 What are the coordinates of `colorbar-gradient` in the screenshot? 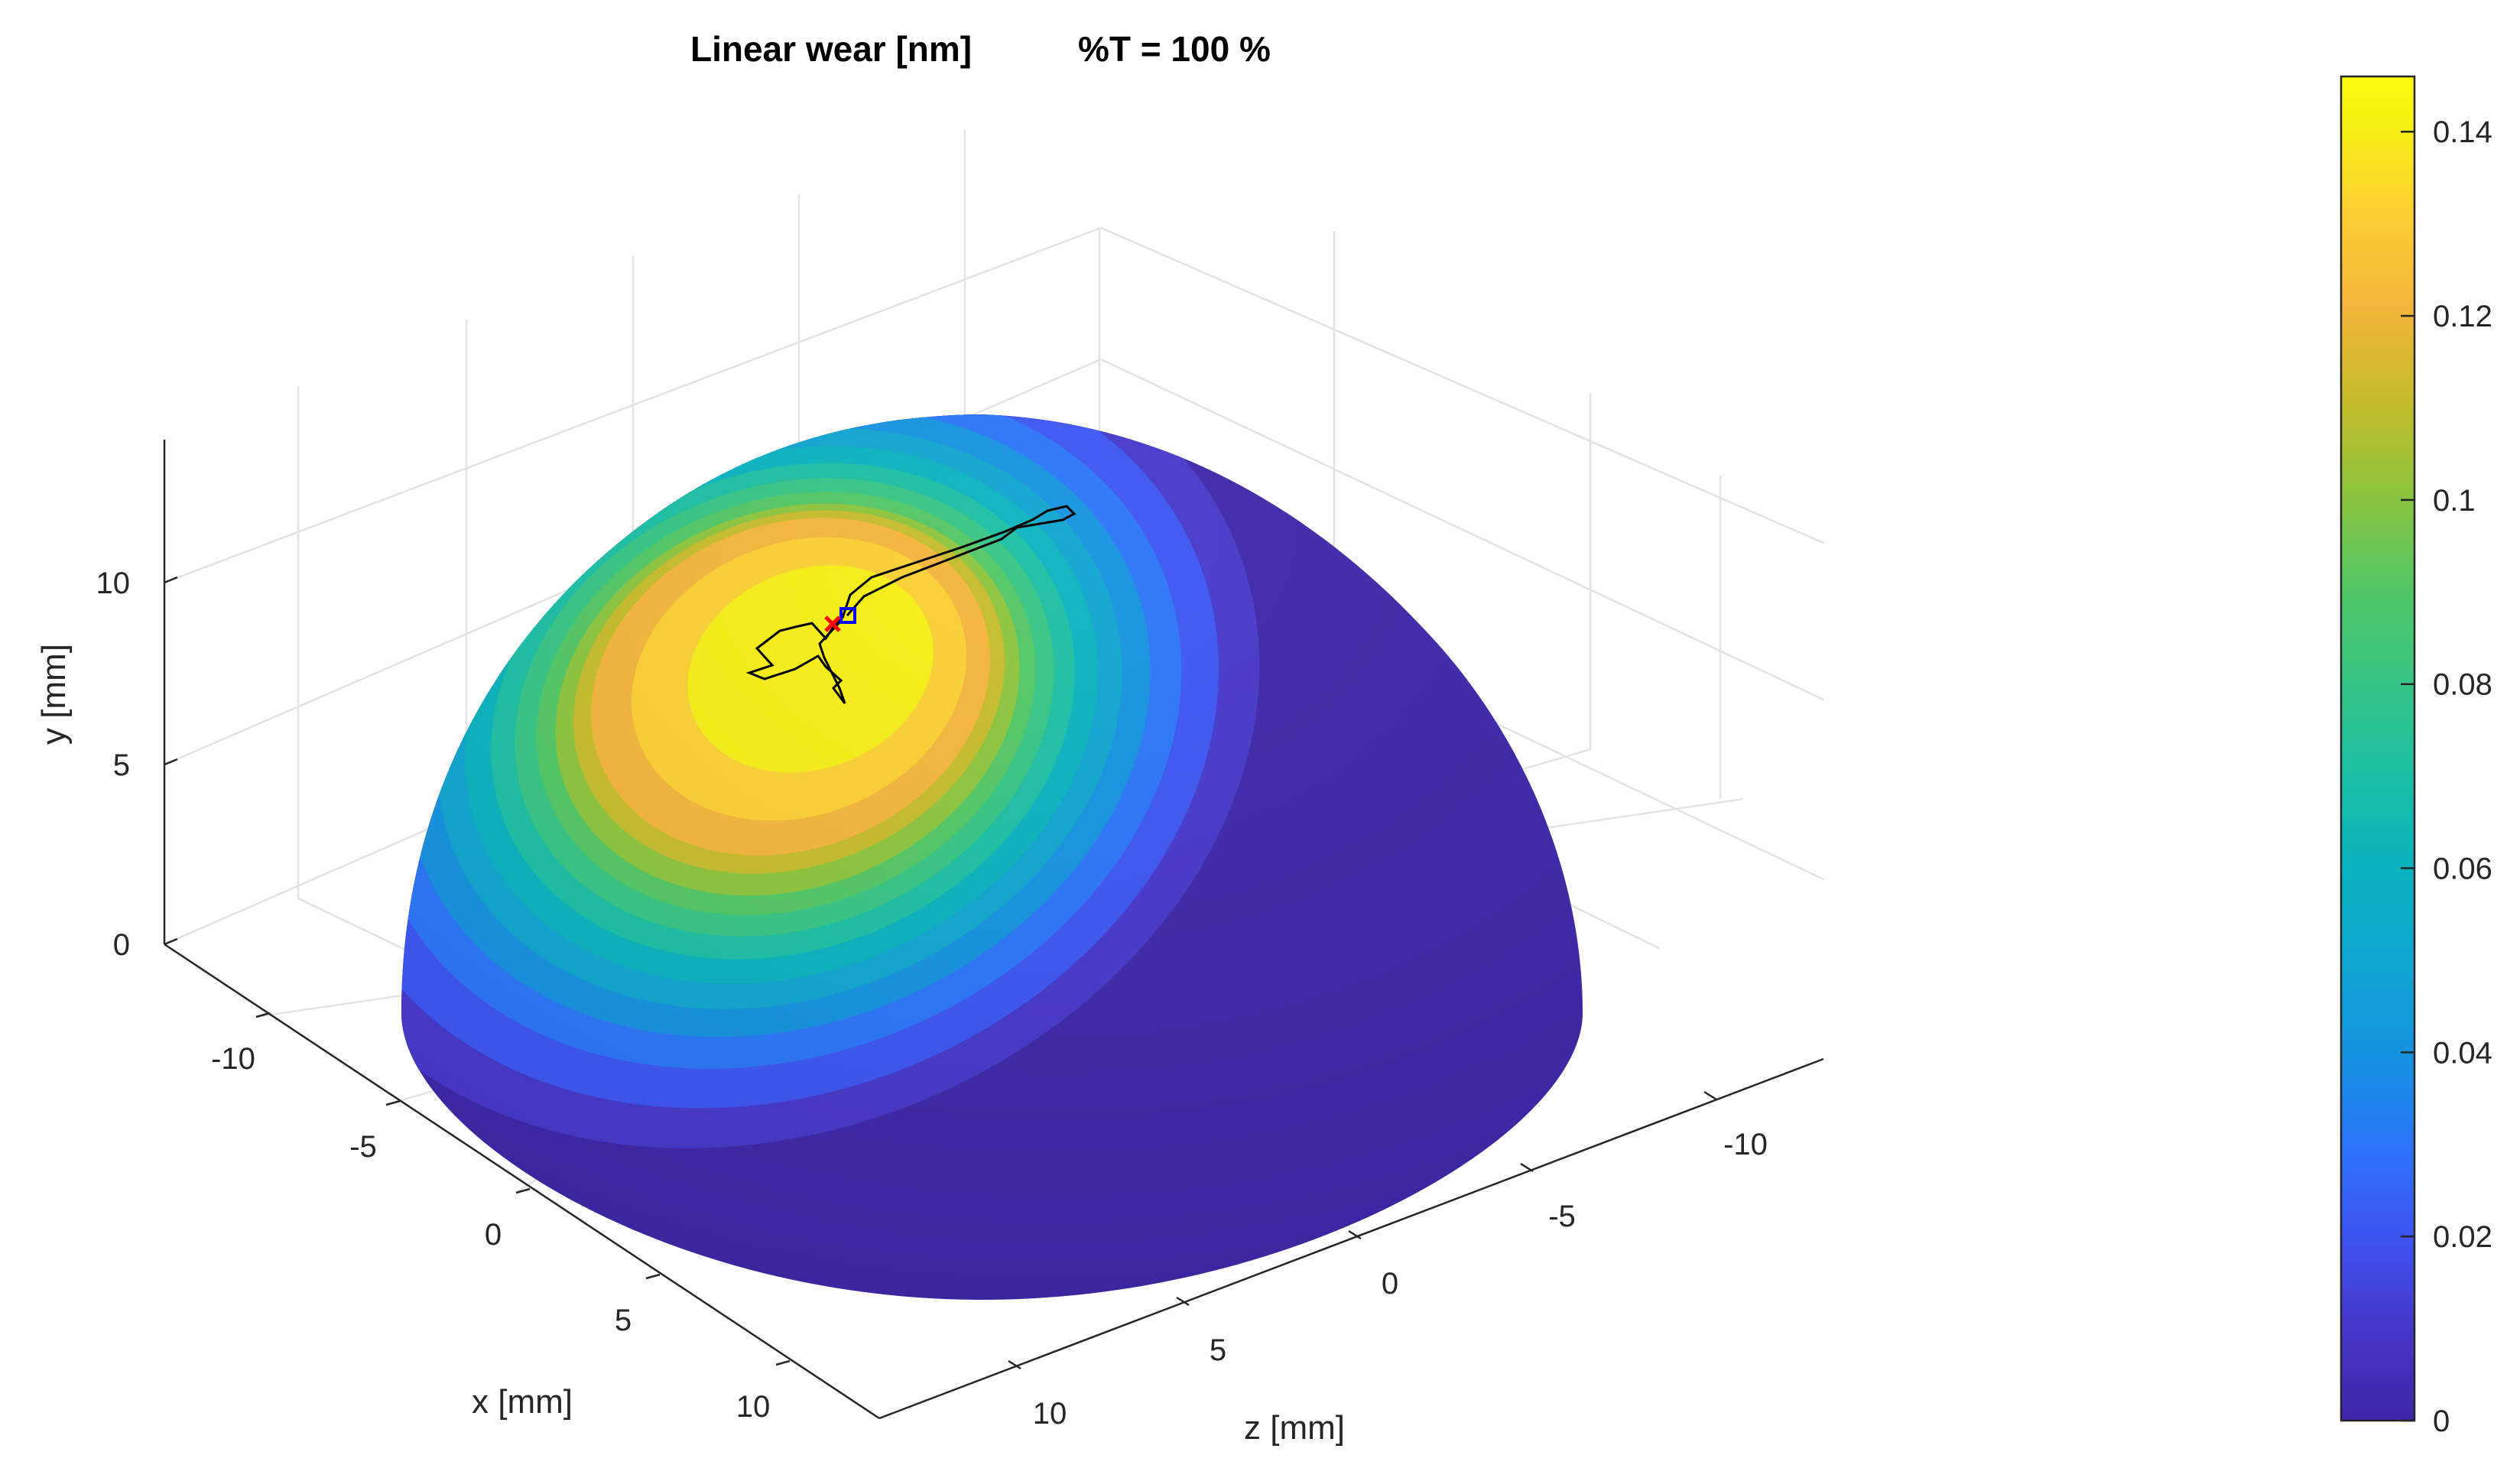 It's located at (2378, 748).